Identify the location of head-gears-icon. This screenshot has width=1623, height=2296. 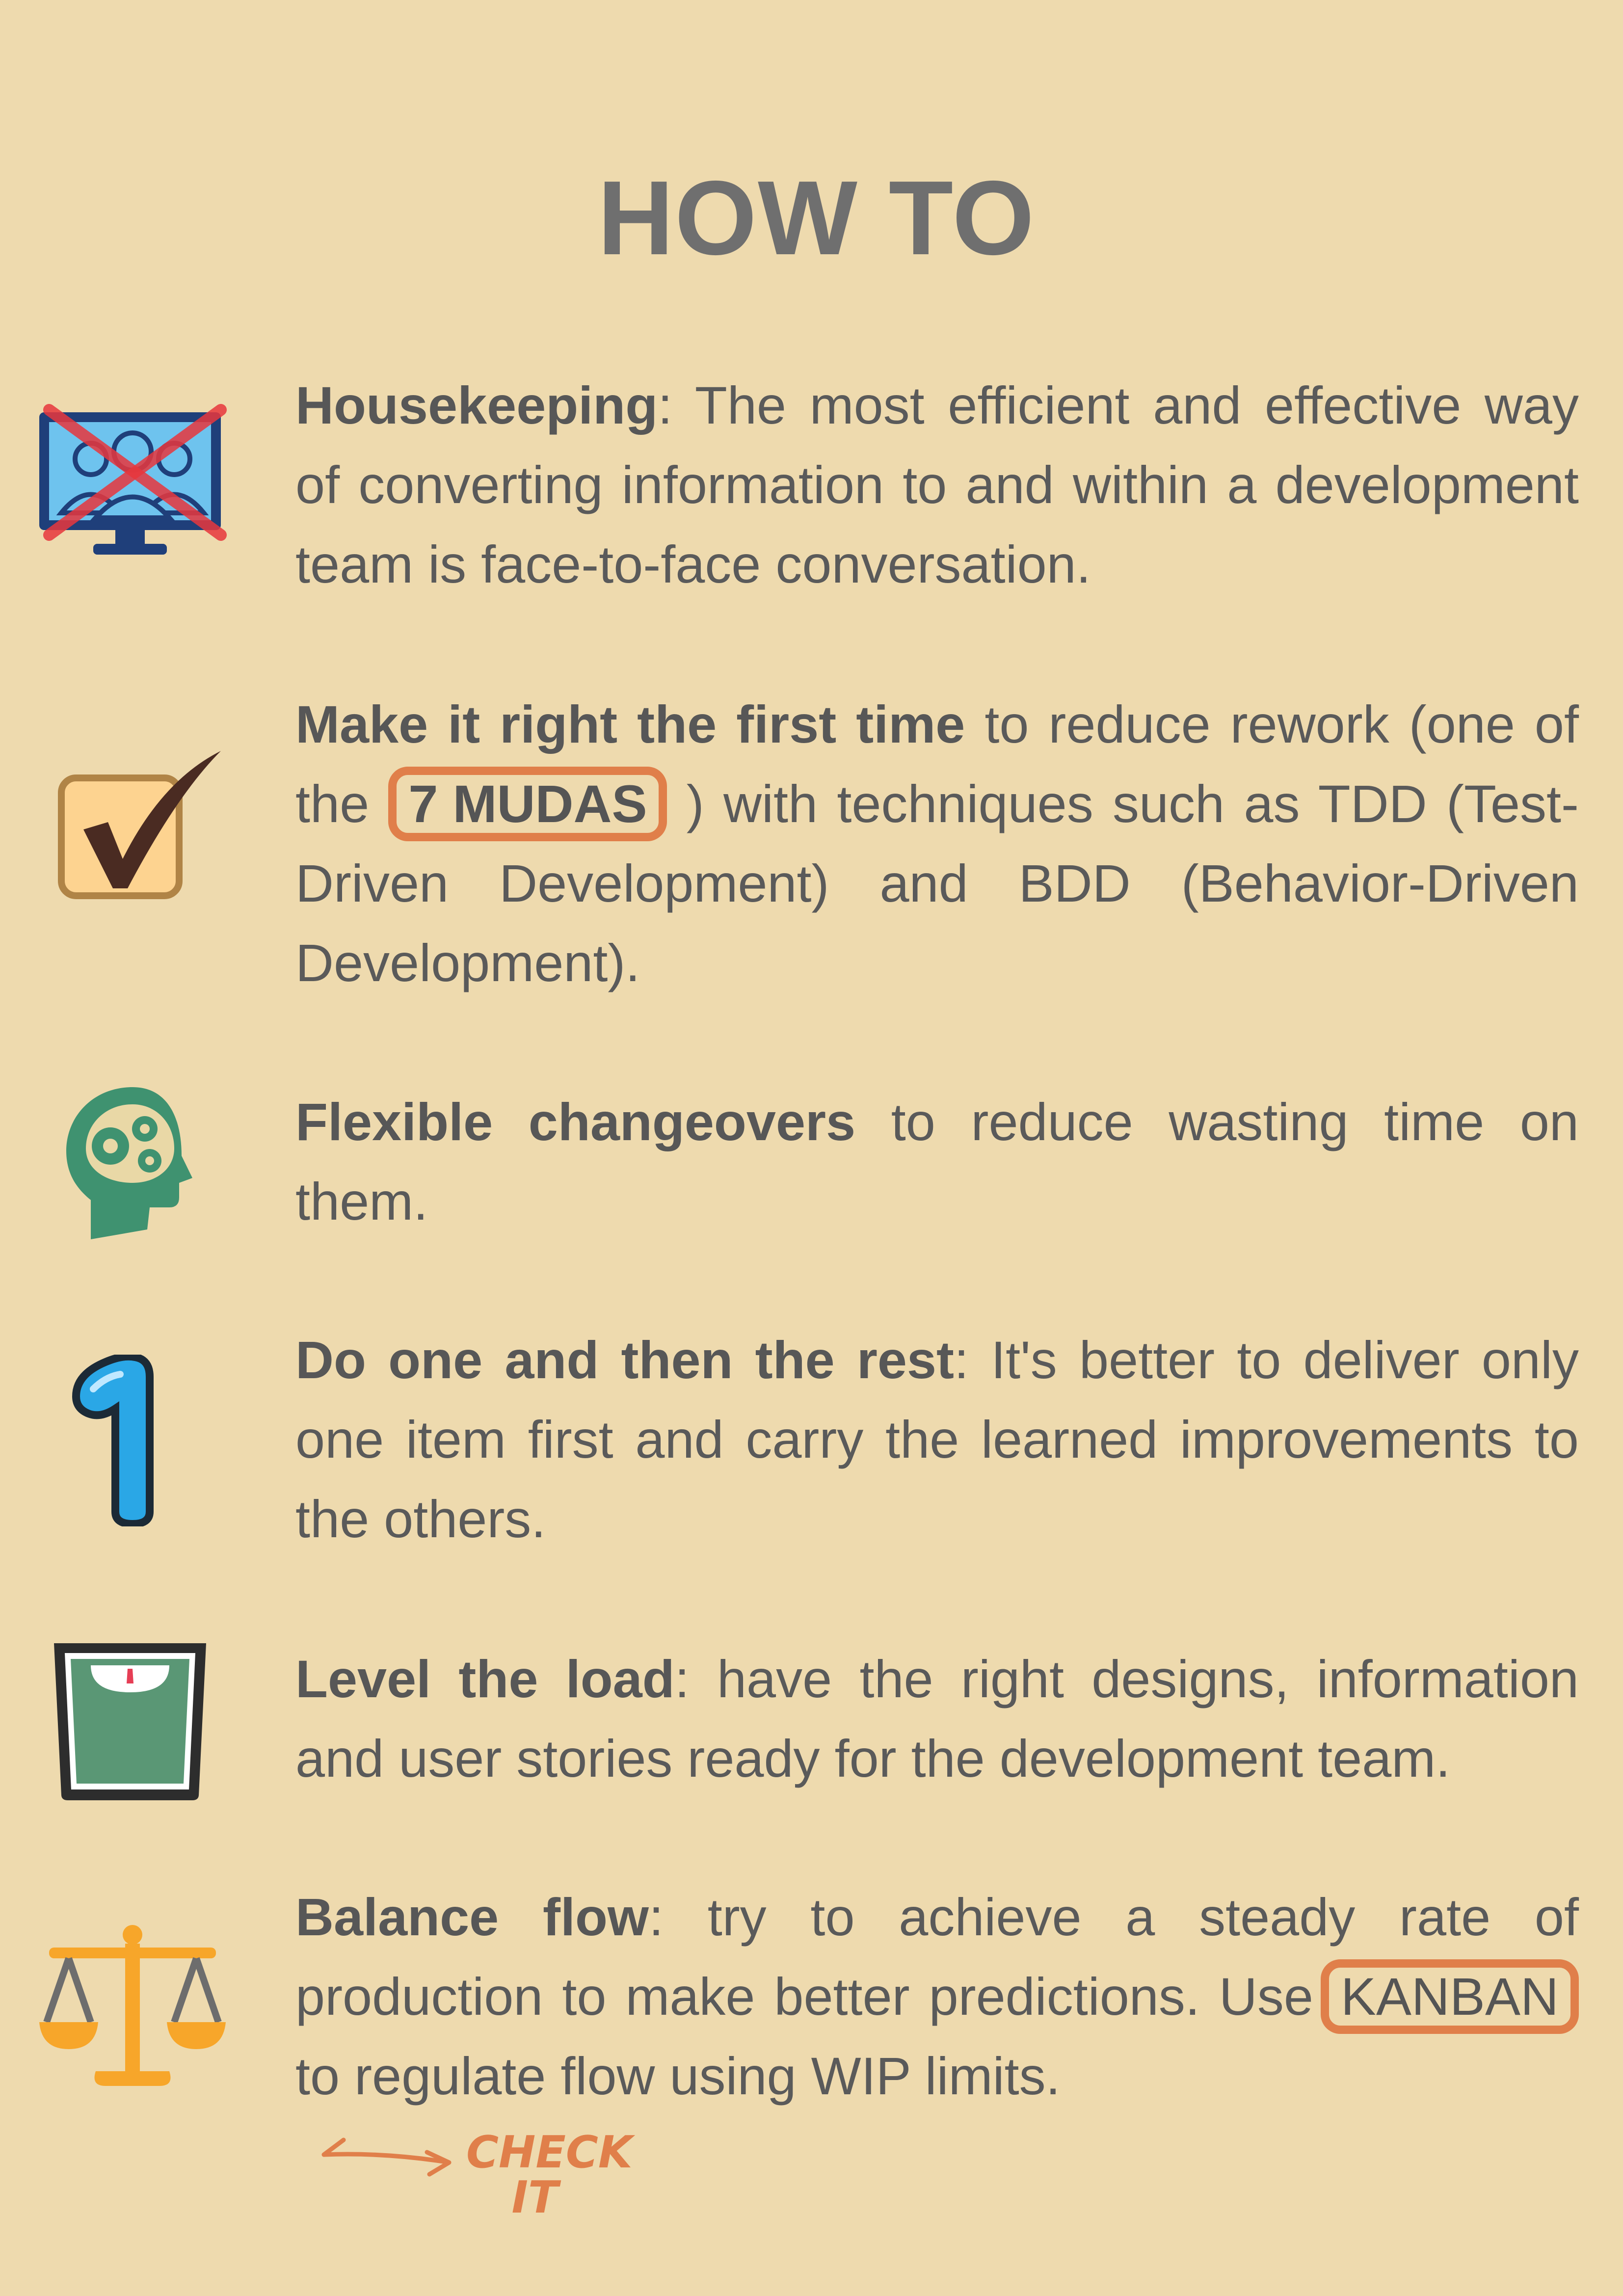
(132, 1164).